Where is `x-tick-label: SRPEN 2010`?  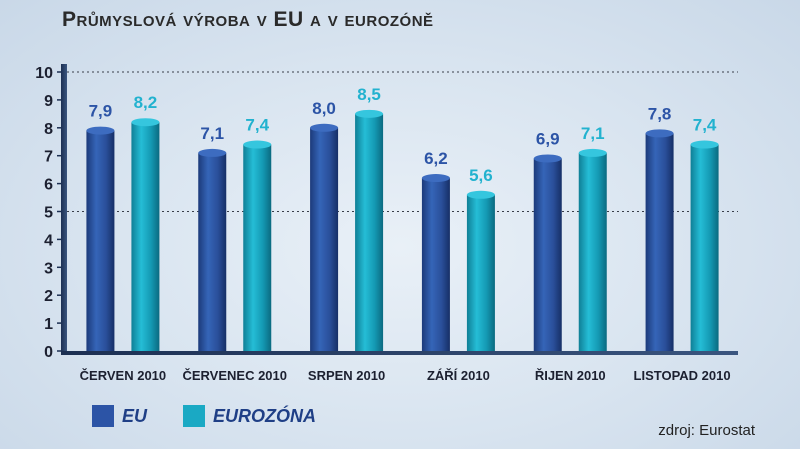 x-tick-label: SRPEN 2010 is located at coordinates (346, 375).